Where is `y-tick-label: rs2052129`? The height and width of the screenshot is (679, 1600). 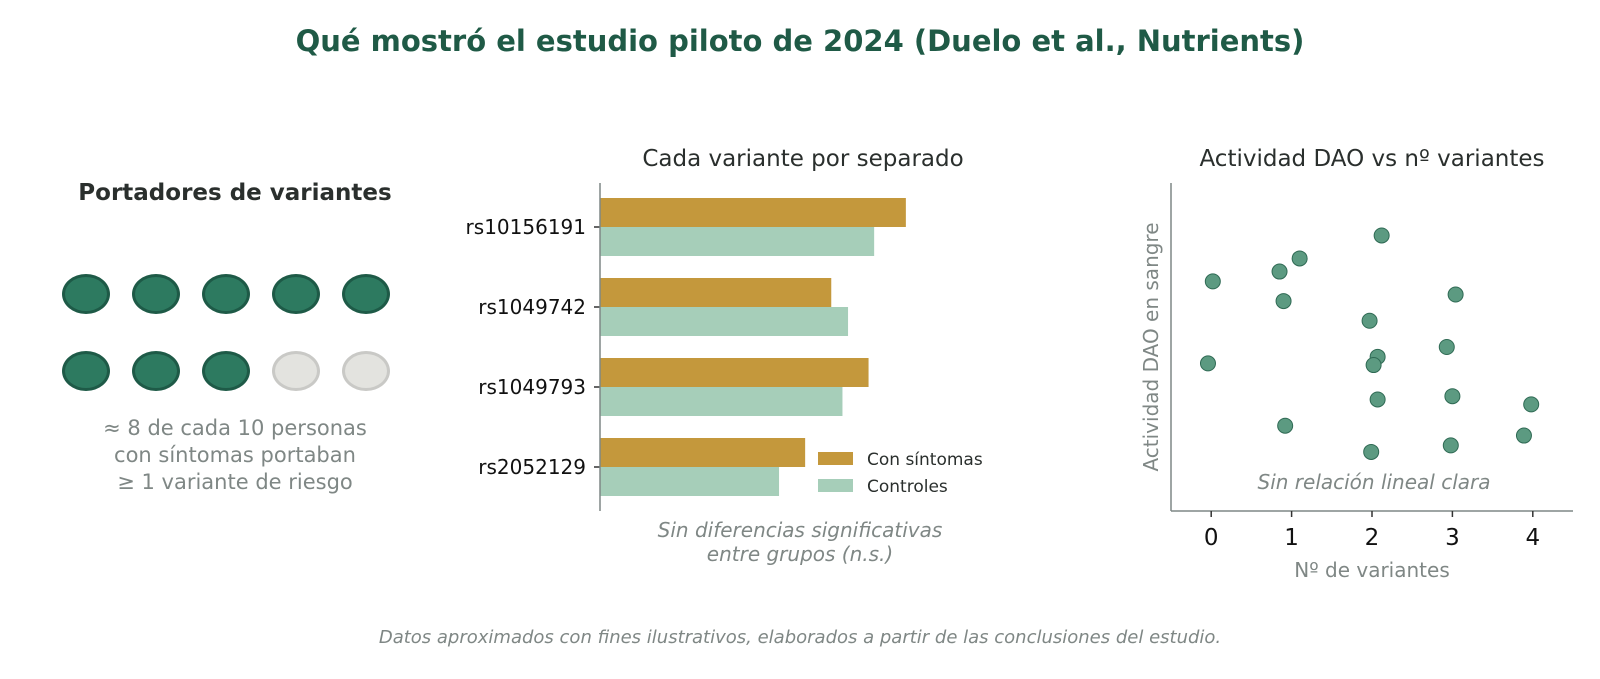
y-tick-label: rs2052129 is located at coordinates (532, 467).